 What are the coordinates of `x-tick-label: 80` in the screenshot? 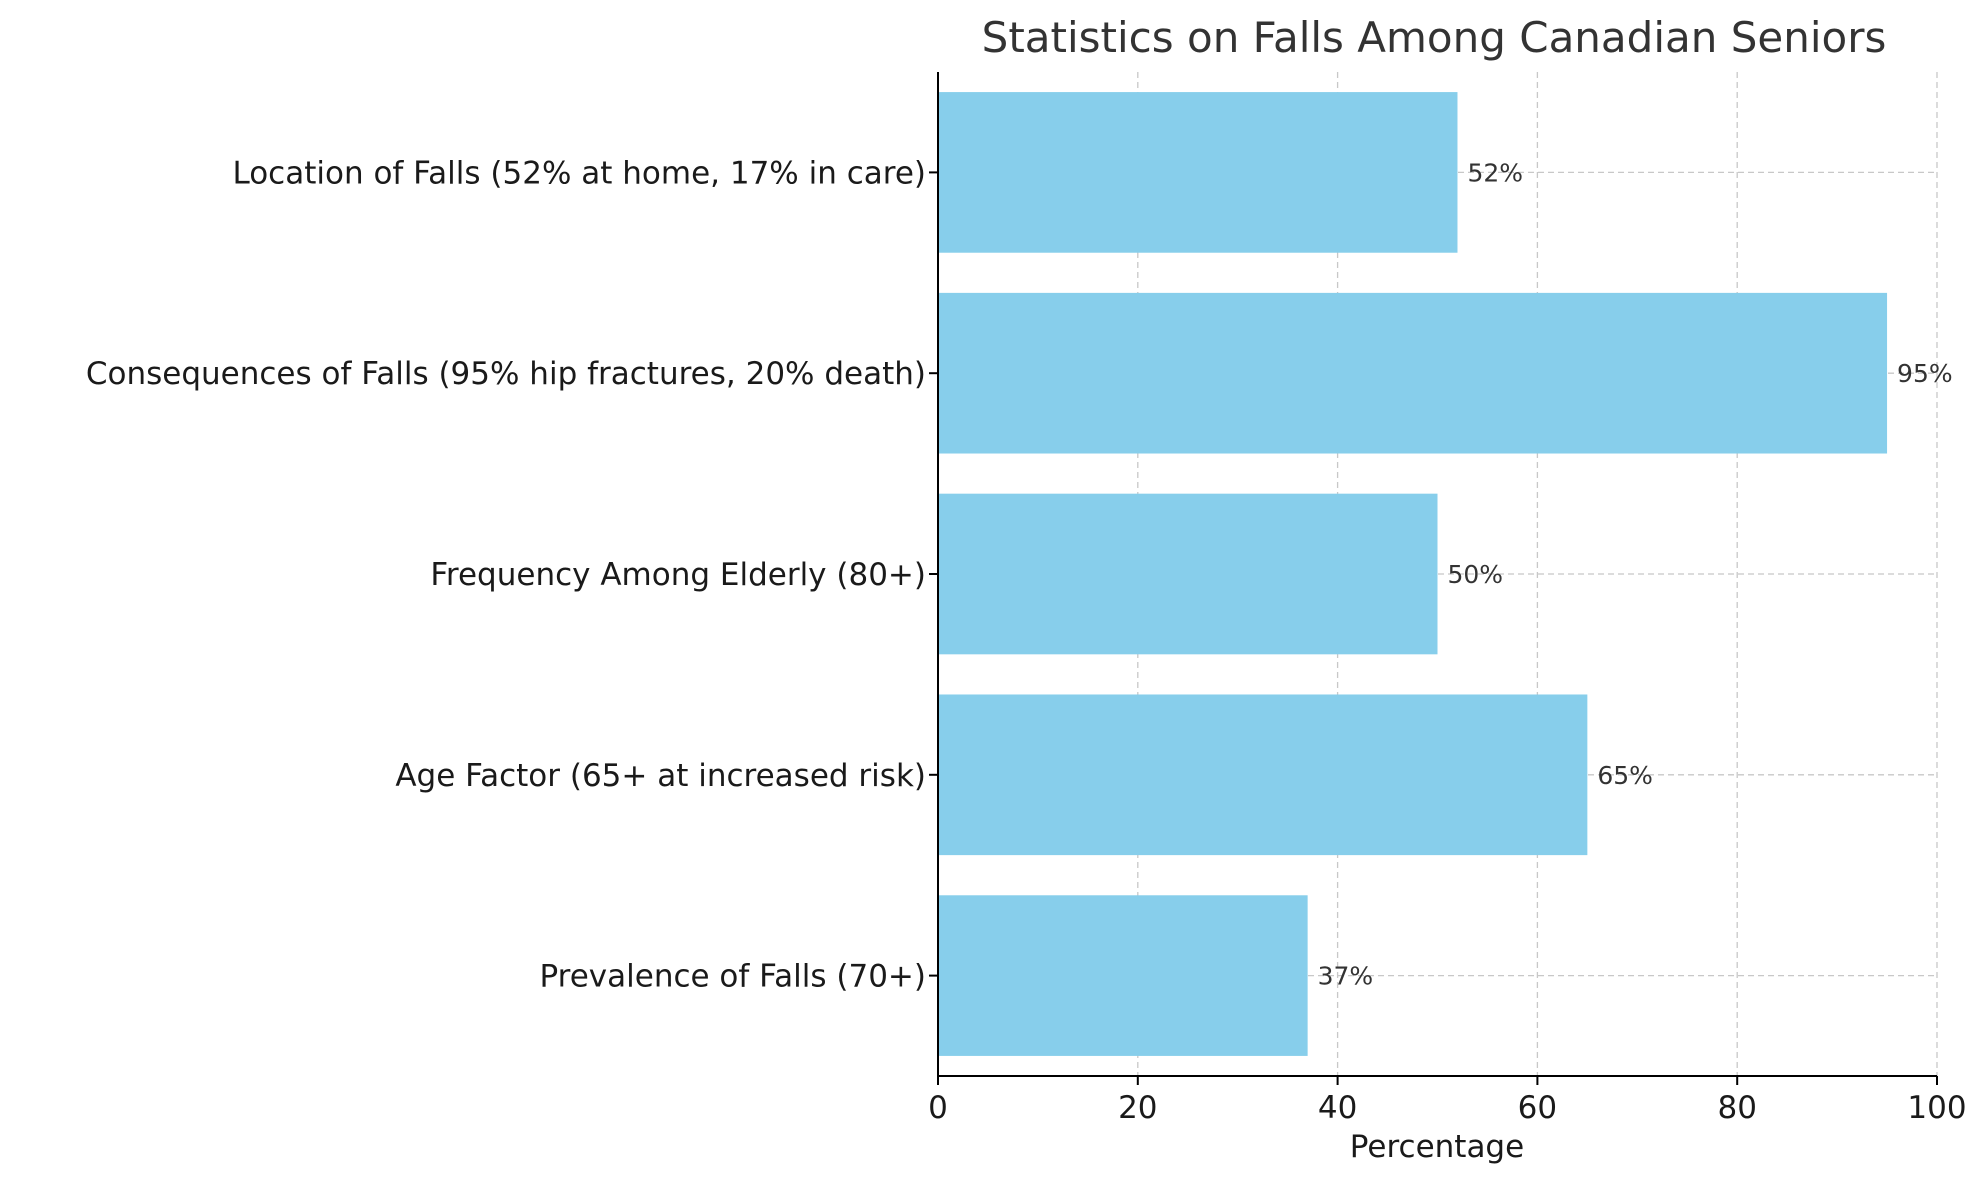 It's located at (1736, 1108).